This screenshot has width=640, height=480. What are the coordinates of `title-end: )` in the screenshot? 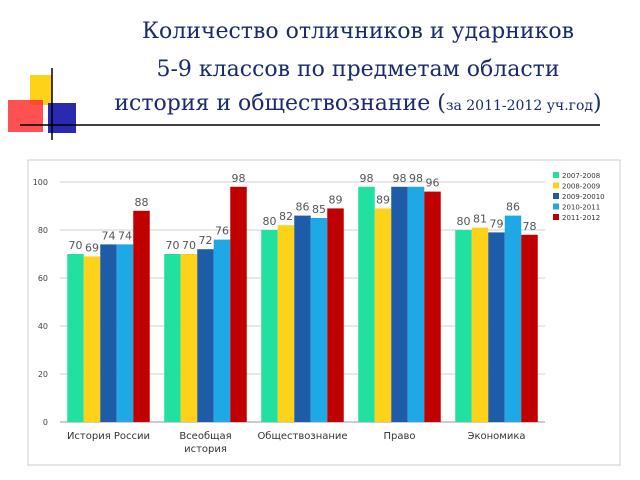 It's located at (597, 103).